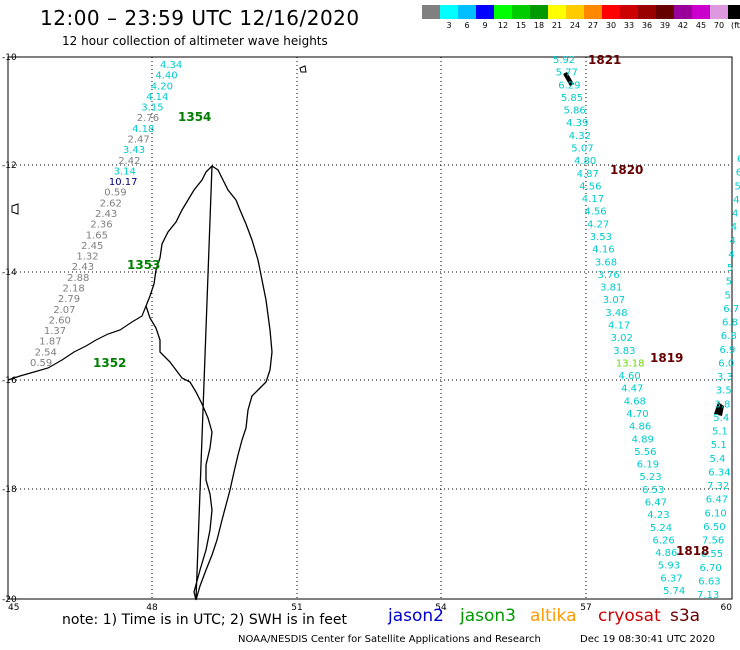 The image size is (740, 650). Describe the element at coordinates (637, 414) in the screenshot. I see `middle-track-value: 4.70` at that location.